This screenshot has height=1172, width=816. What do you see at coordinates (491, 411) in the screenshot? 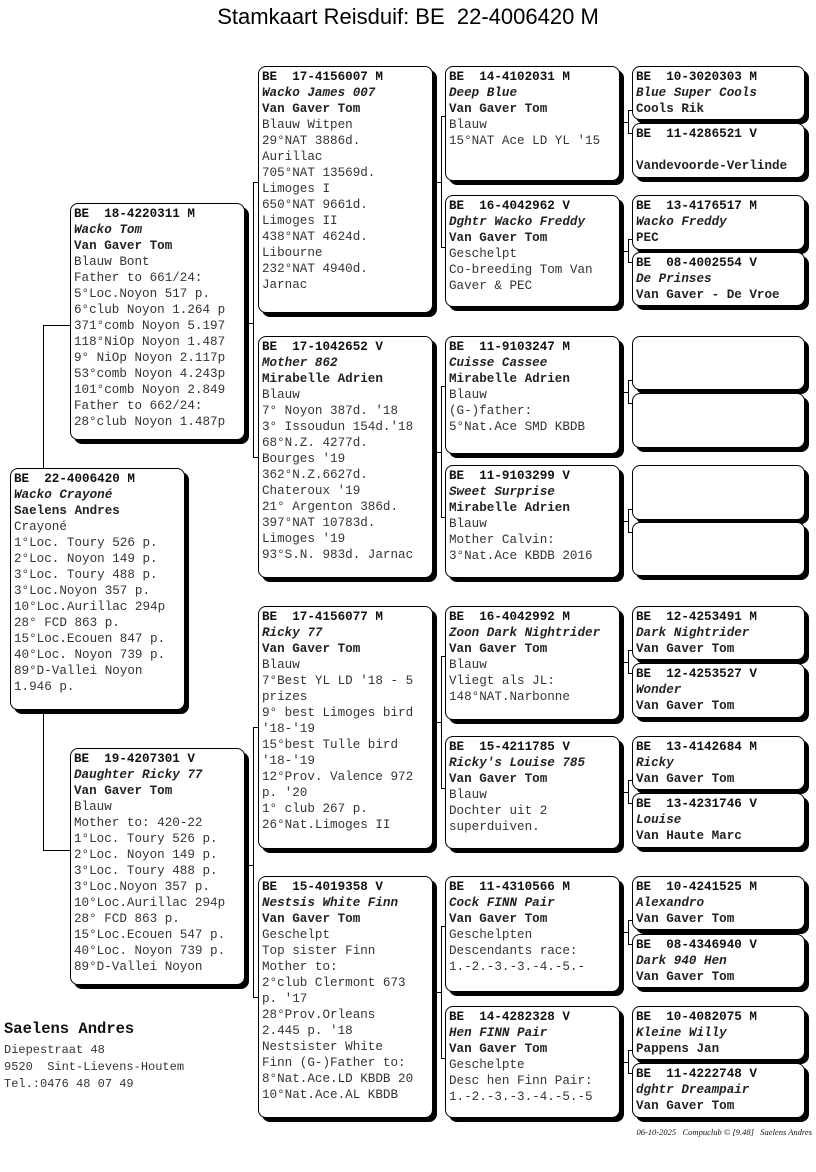
I see `performance-note: (G-)father:` at bounding box center [491, 411].